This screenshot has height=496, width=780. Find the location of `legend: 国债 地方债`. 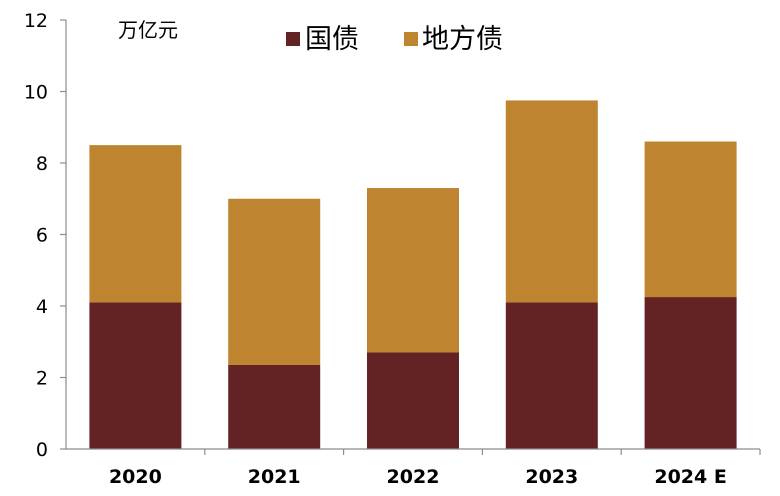

legend: 国债 地方债 is located at coordinates (394, 39).